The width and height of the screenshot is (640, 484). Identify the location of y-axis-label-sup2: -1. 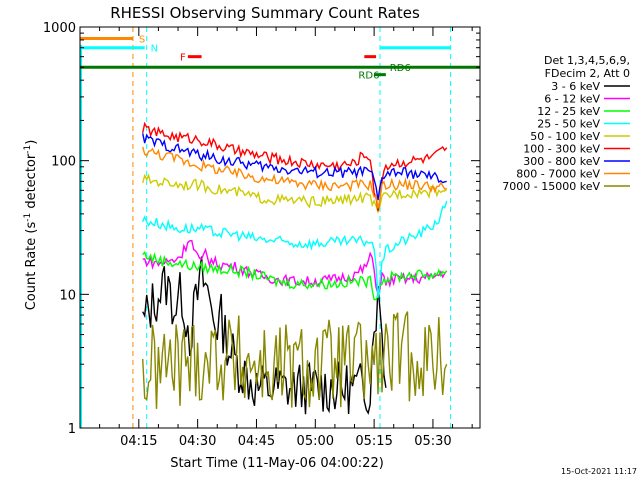
(28, 149).